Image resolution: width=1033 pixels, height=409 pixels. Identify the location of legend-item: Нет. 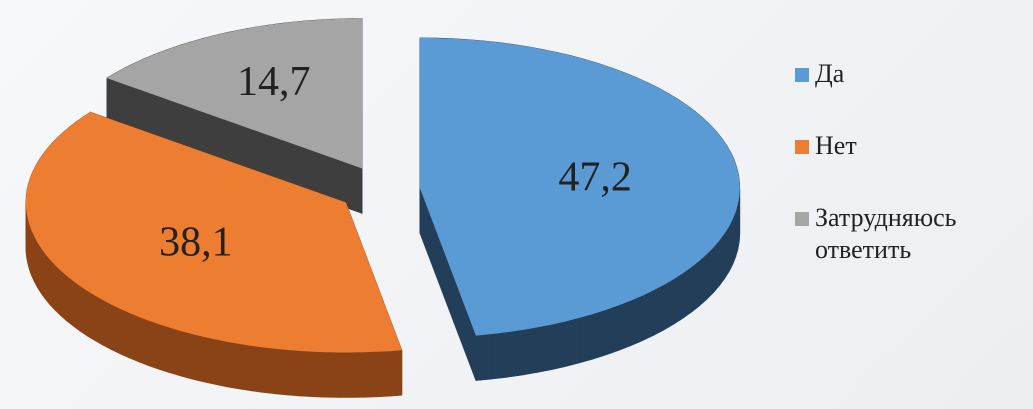
(910, 146).